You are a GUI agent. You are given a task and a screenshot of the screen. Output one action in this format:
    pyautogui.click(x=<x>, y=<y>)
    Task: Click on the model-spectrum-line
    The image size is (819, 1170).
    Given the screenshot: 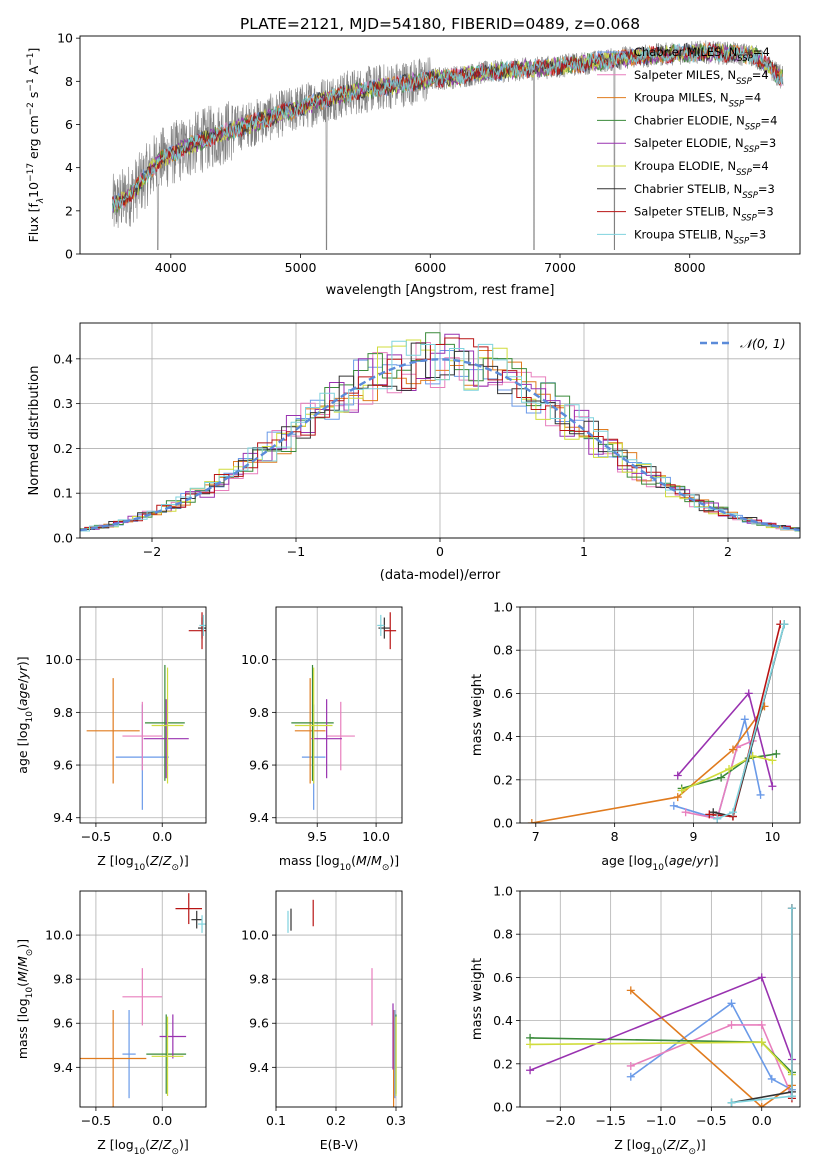 What is the action you would take?
    pyautogui.click(x=447, y=127)
    